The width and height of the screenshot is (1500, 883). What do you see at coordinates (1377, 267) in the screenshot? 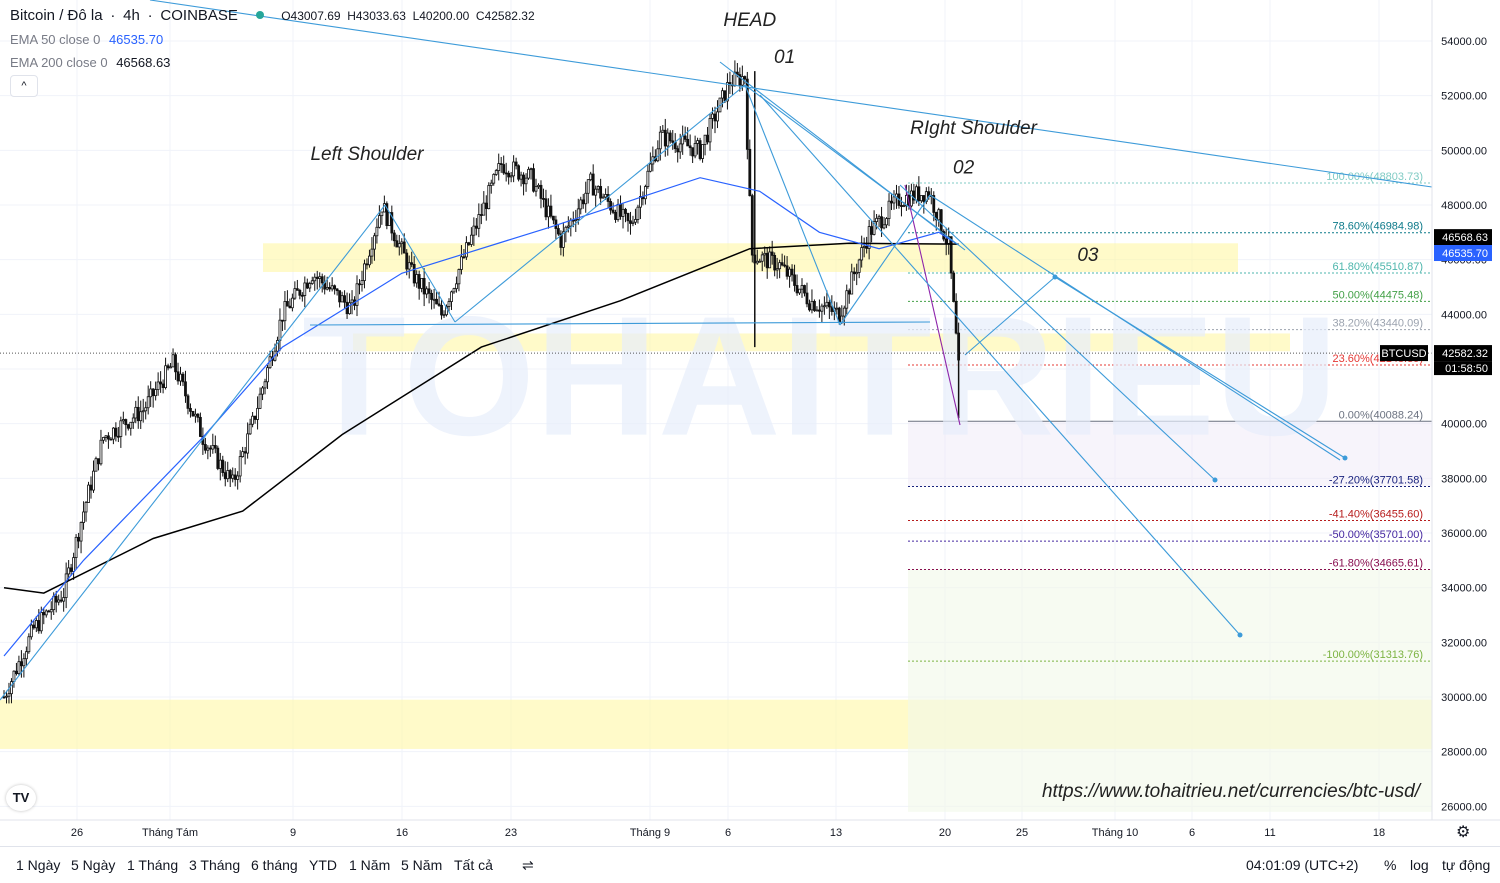
I see `fib-label-2: 61.80%(45510.87)` at bounding box center [1377, 267].